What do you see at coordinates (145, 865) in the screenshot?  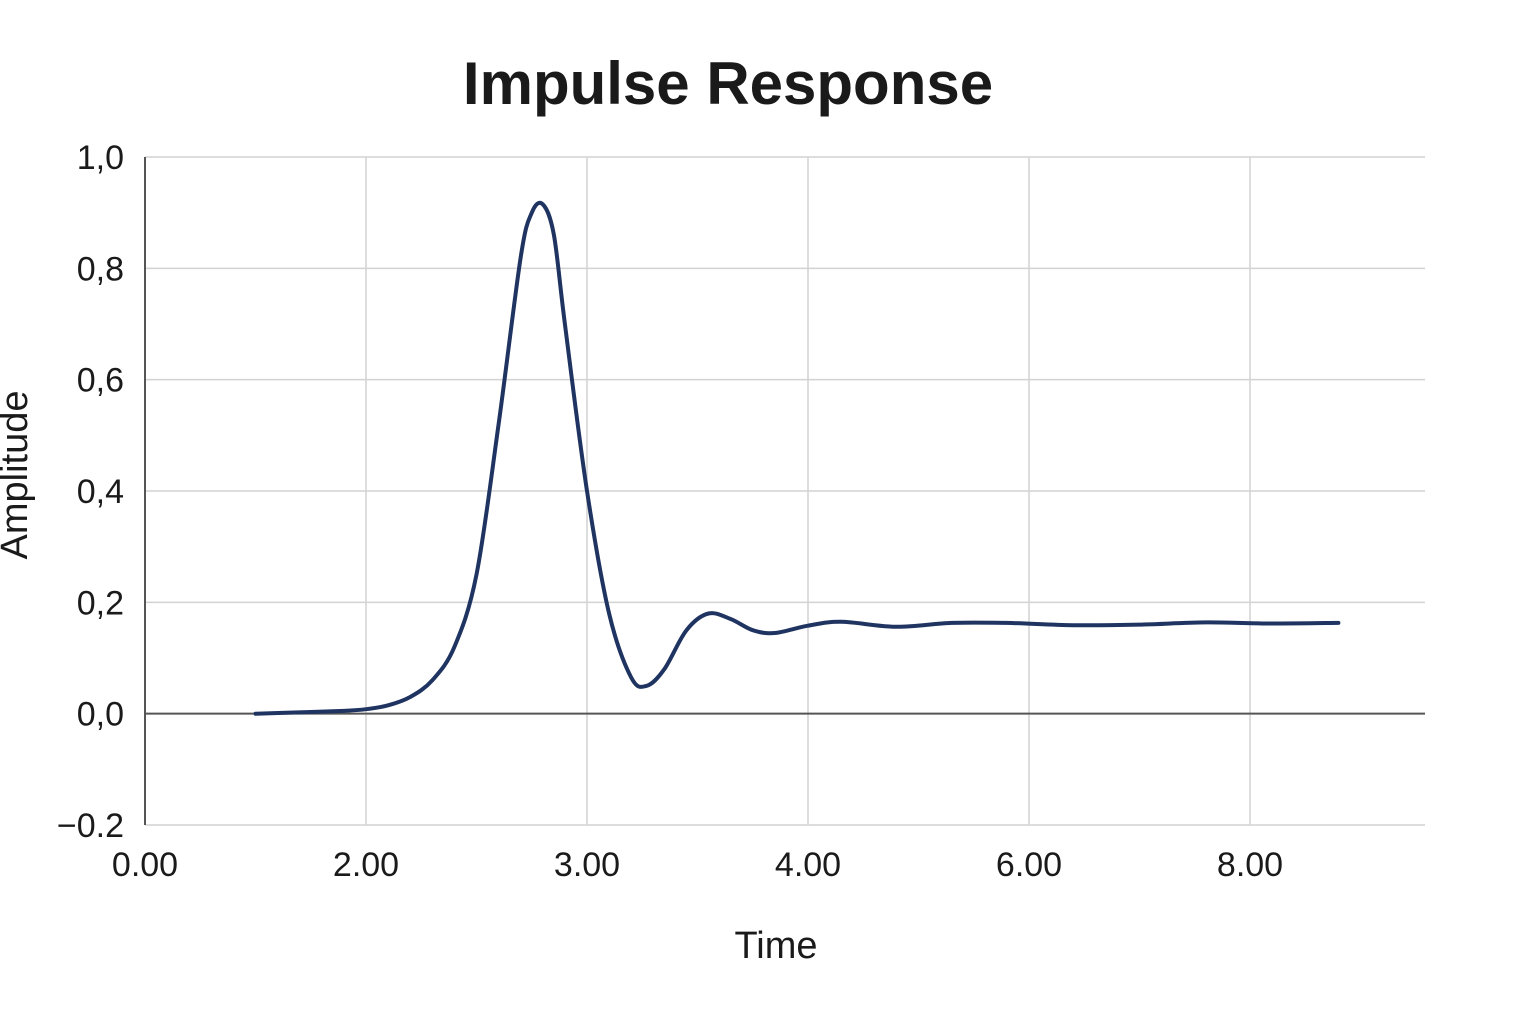 I see `x-tick-label: 0.00` at bounding box center [145, 865].